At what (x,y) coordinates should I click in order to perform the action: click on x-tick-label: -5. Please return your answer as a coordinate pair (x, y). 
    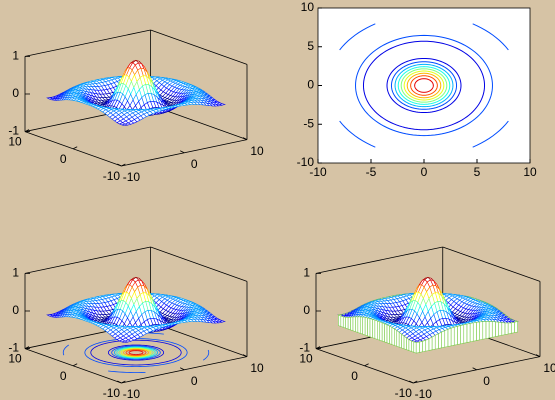
    Looking at the image, I should click on (371, 172).